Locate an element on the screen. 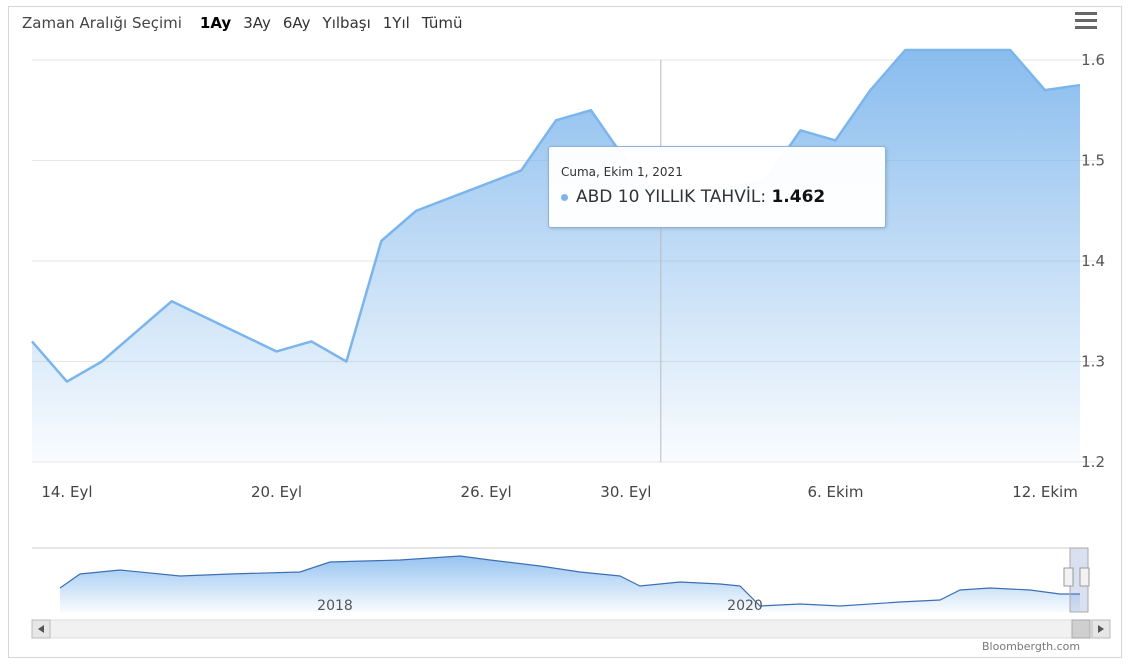 The image size is (1131, 668). navigator-handle-right is located at coordinates (1084, 577).